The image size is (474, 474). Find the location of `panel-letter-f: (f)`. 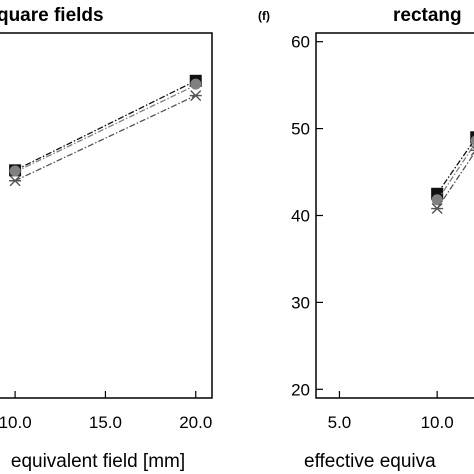

panel-letter-f: (f) is located at coordinates (264, 16).